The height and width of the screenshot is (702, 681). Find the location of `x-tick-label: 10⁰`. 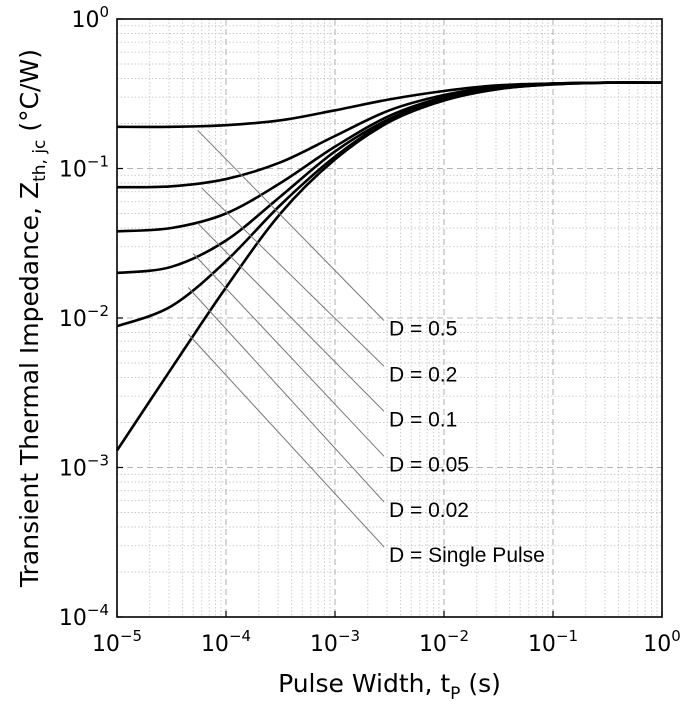

x-tick-label: 10⁰ is located at coordinates (662, 642).